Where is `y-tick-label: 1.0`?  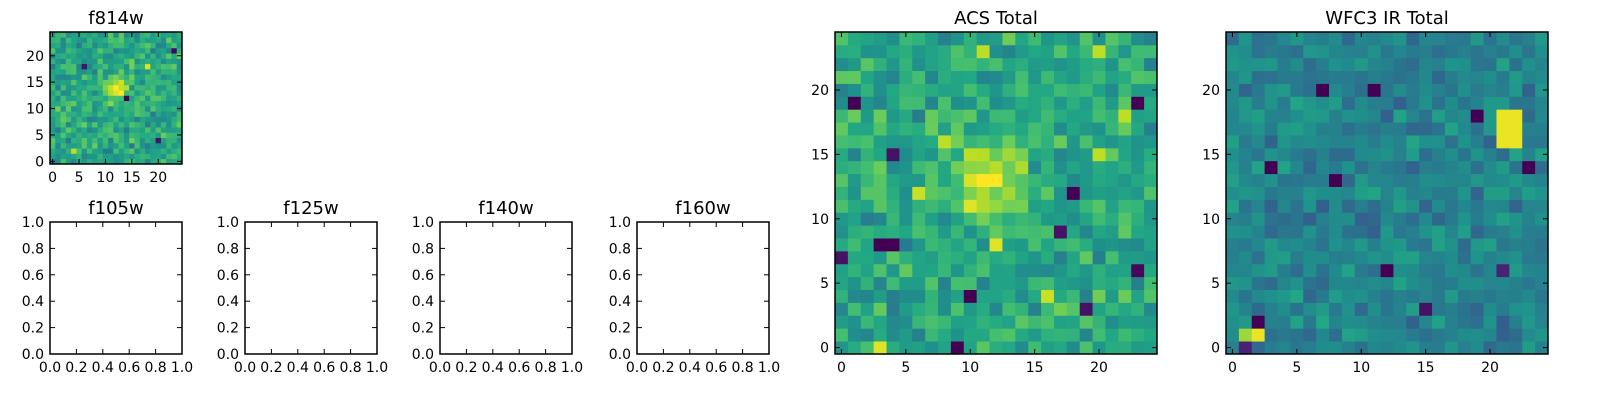 y-tick-label: 1.0 is located at coordinates (33, 223).